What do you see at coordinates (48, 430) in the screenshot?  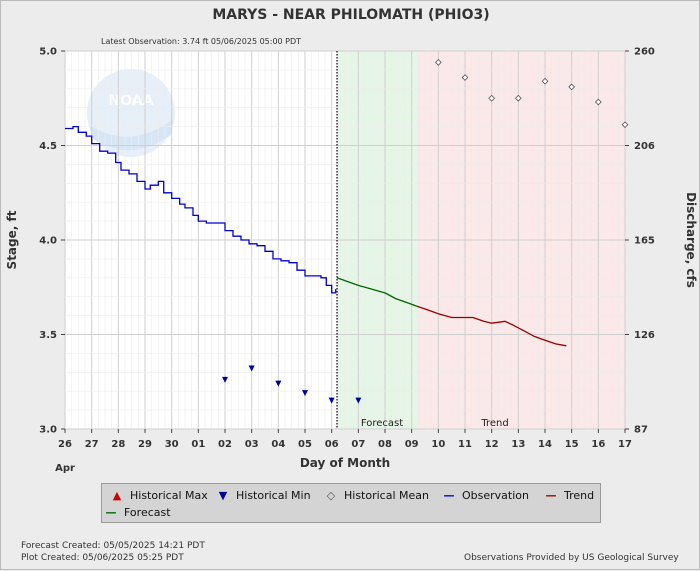 I see `y-tick-label: 3.0` at bounding box center [48, 430].